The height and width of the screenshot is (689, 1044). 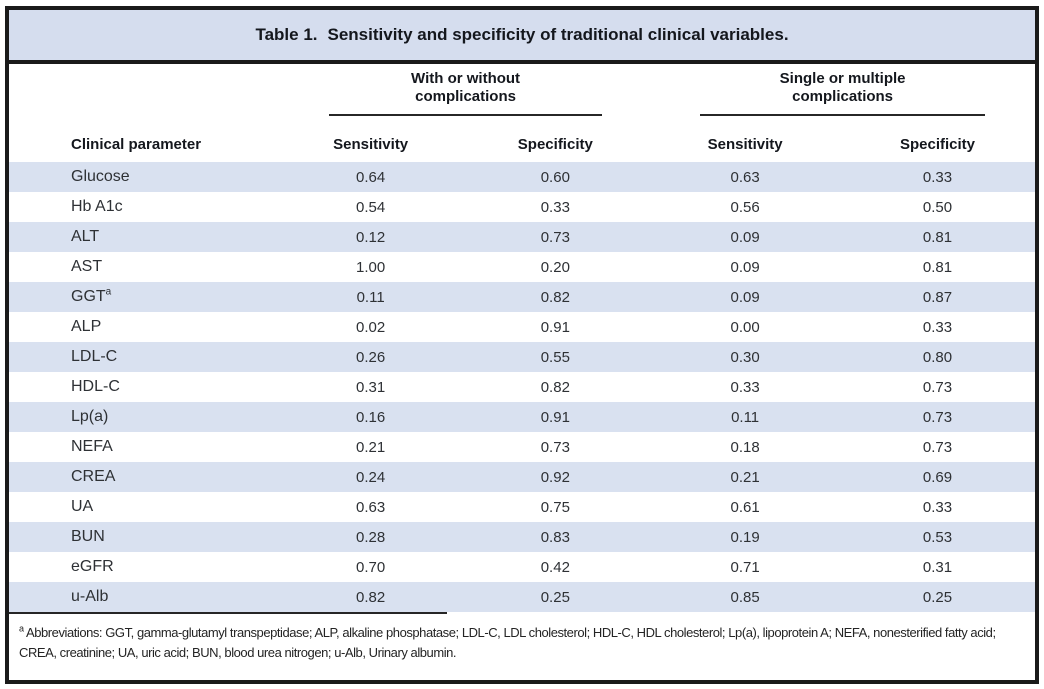 I want to click on parameter-cell: HDL-C, so click(x=95, y=386).